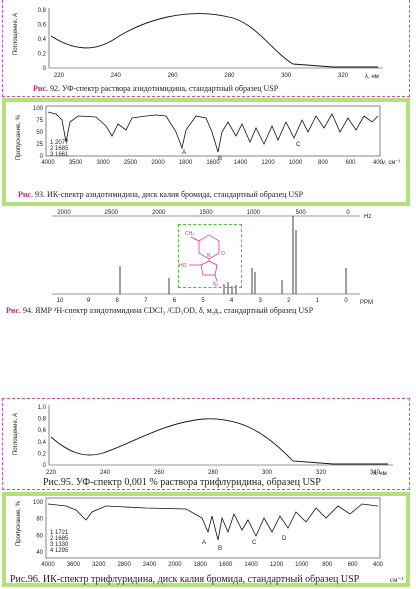 This screenshot has height=589, width=416. I want to click on mol-label: HO, so click(183, 266).